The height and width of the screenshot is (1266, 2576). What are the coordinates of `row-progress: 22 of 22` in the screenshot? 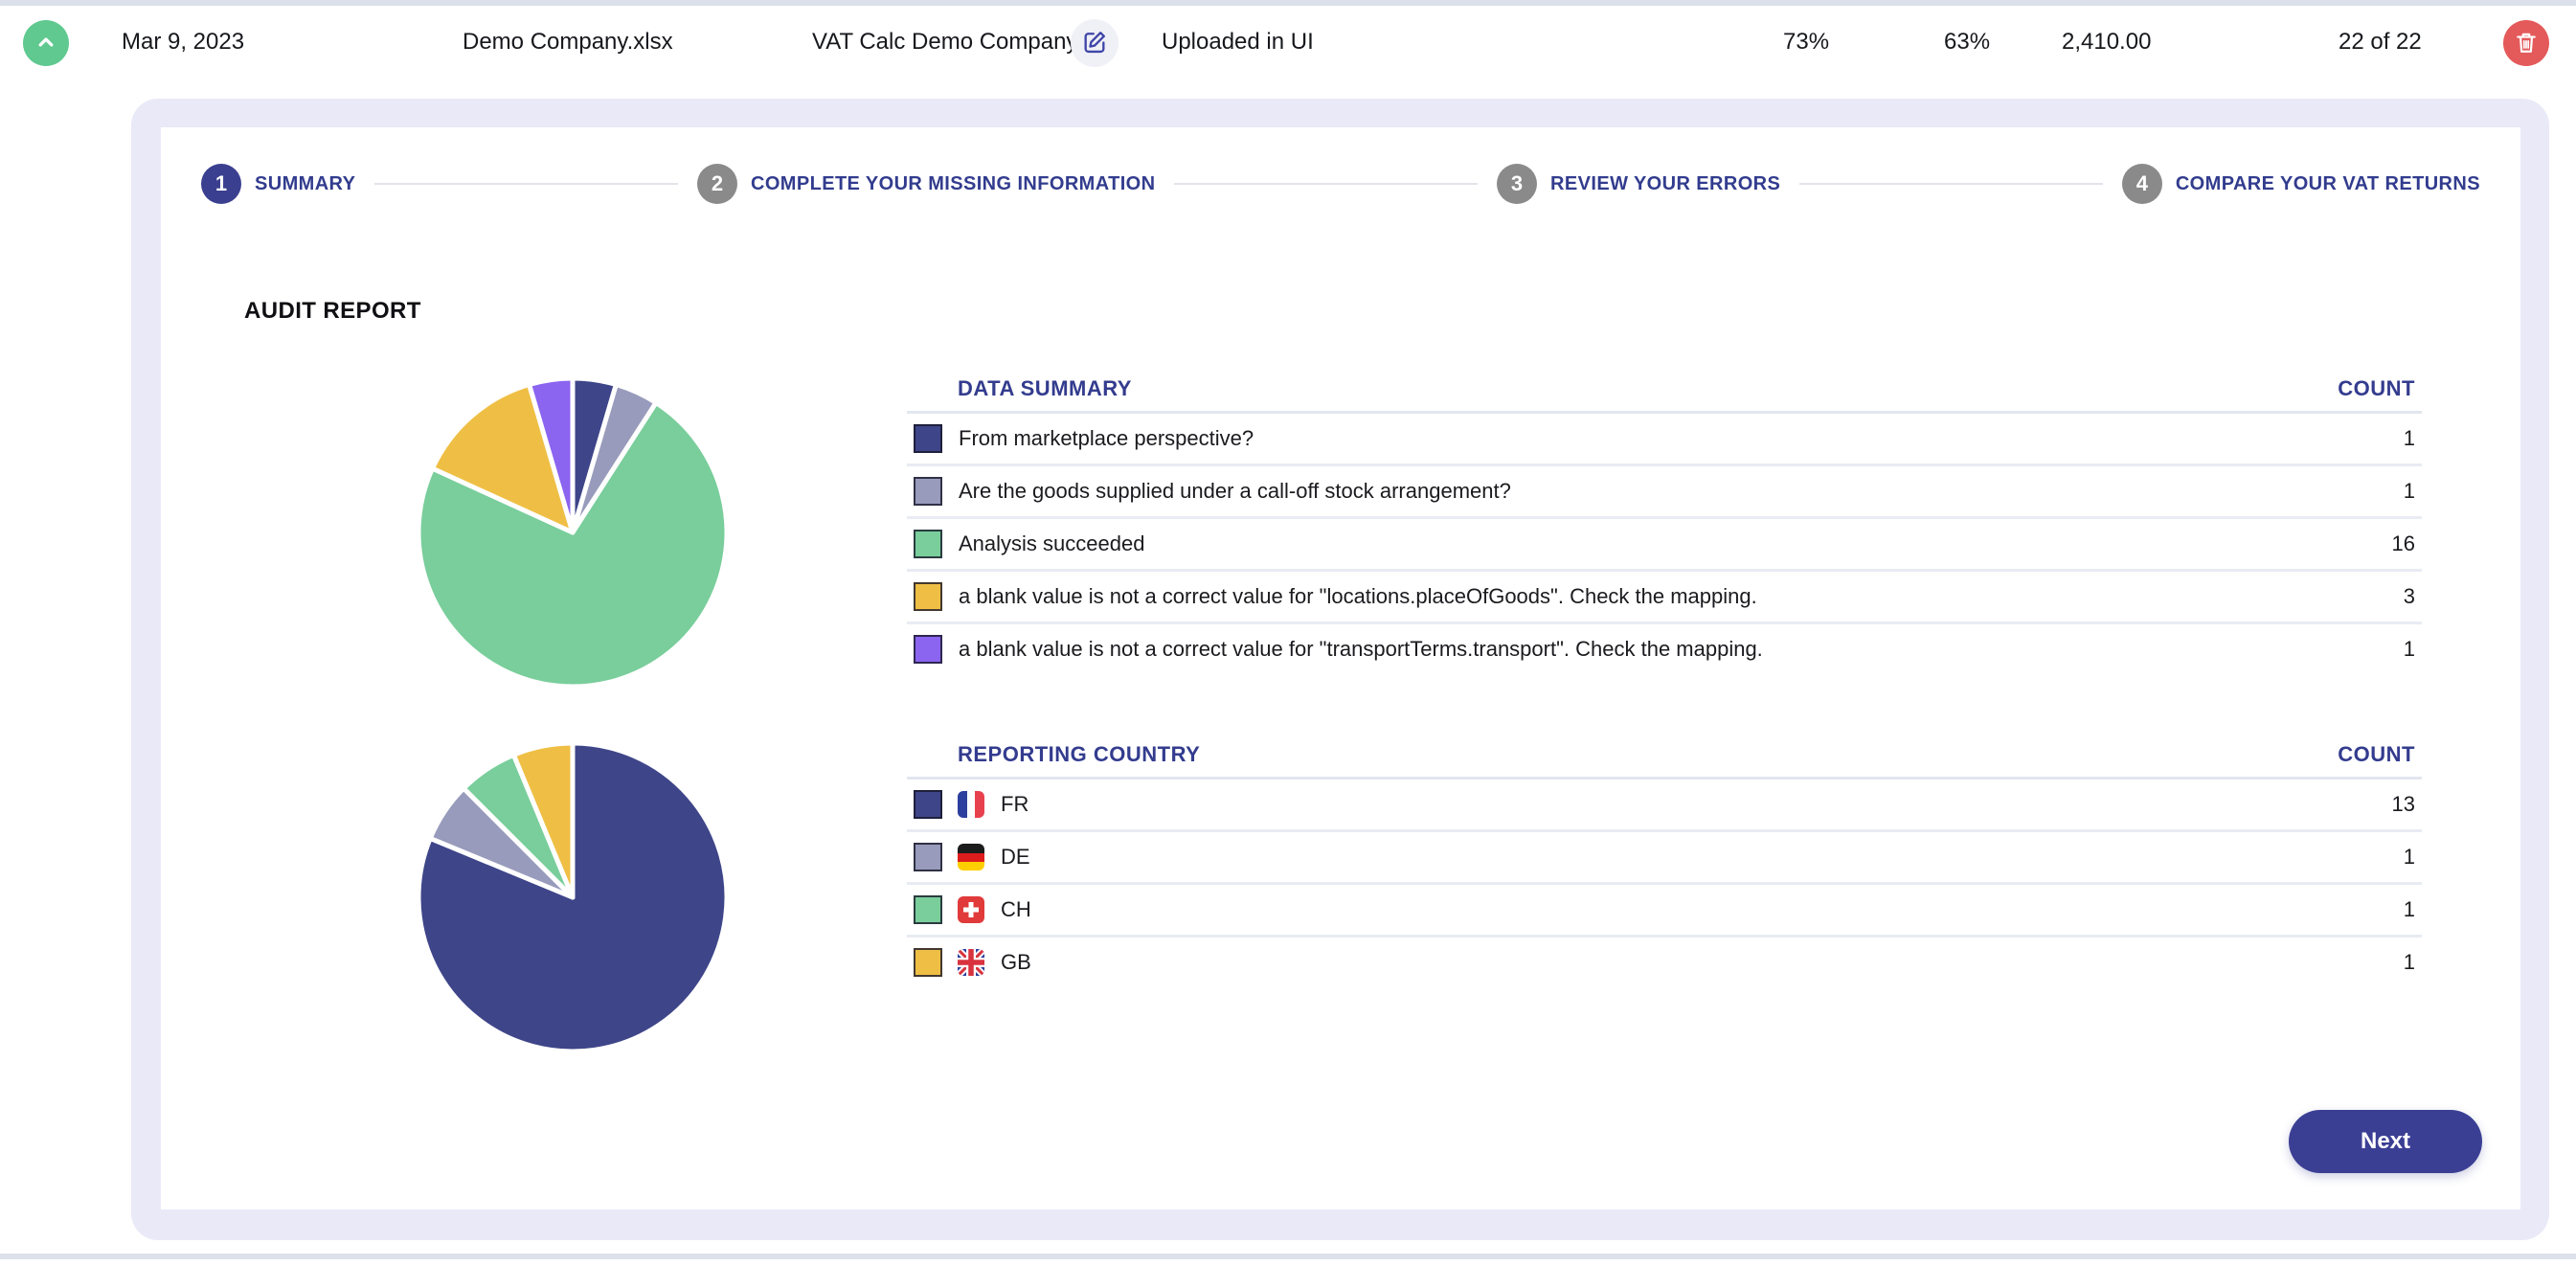 It's located at (2380, 42).